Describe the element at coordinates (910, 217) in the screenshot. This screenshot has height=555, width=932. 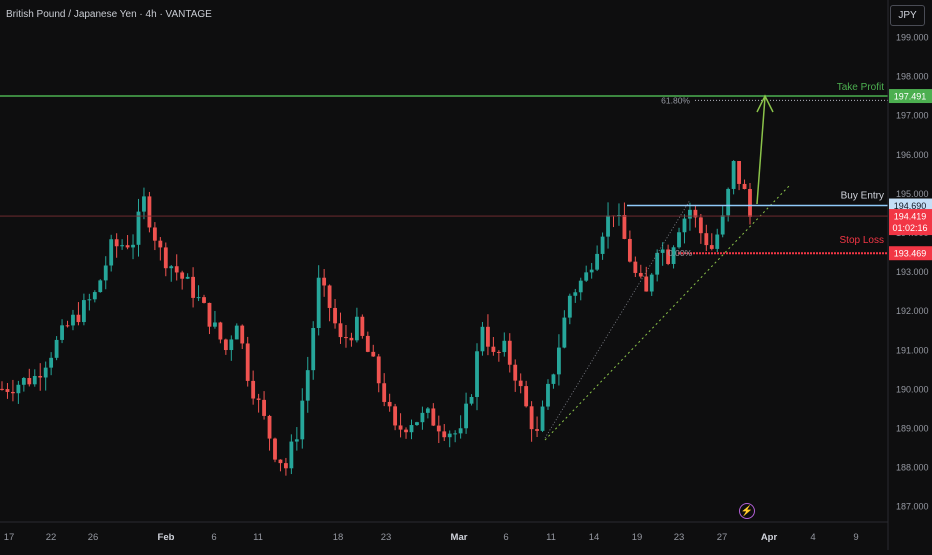
I see `current-price-text: 194.419` at that location.